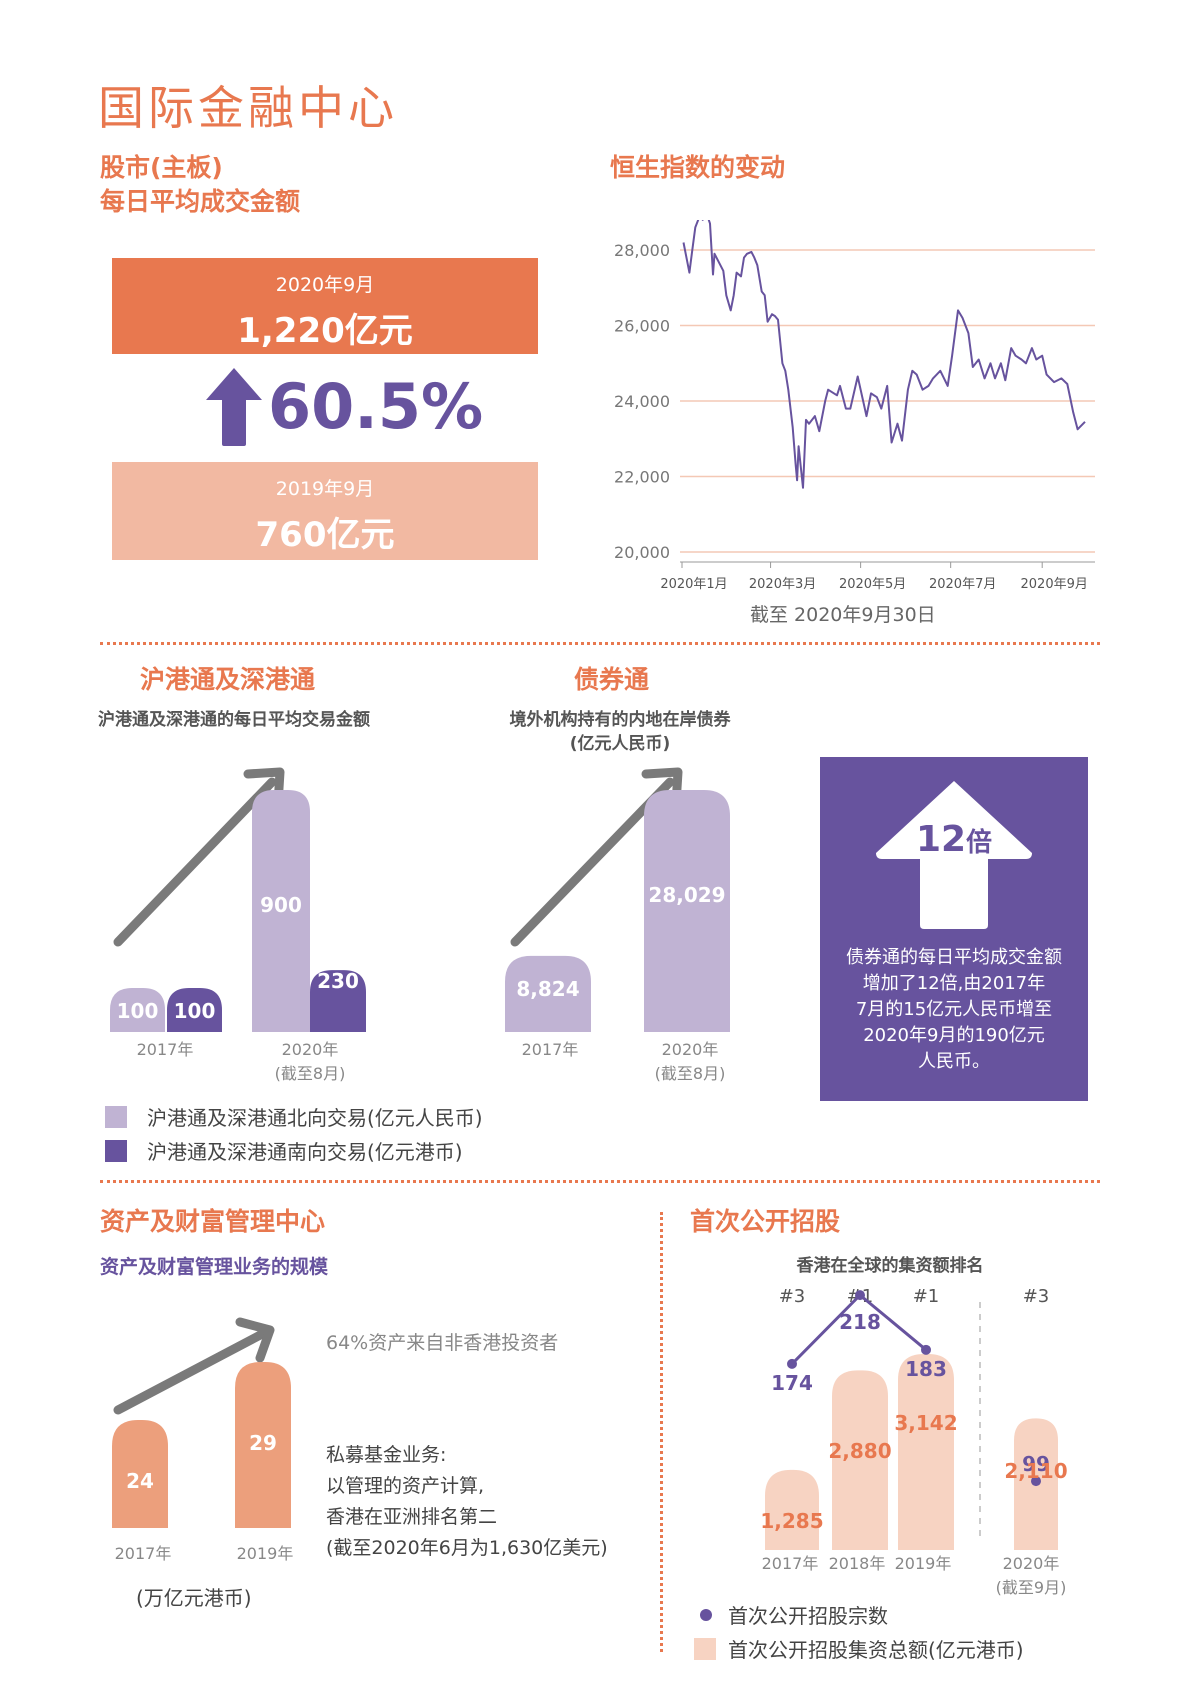 This screenshot has height=1681, width=1191. I want to click on bond-multiple: 12倍, so click(954, 839).